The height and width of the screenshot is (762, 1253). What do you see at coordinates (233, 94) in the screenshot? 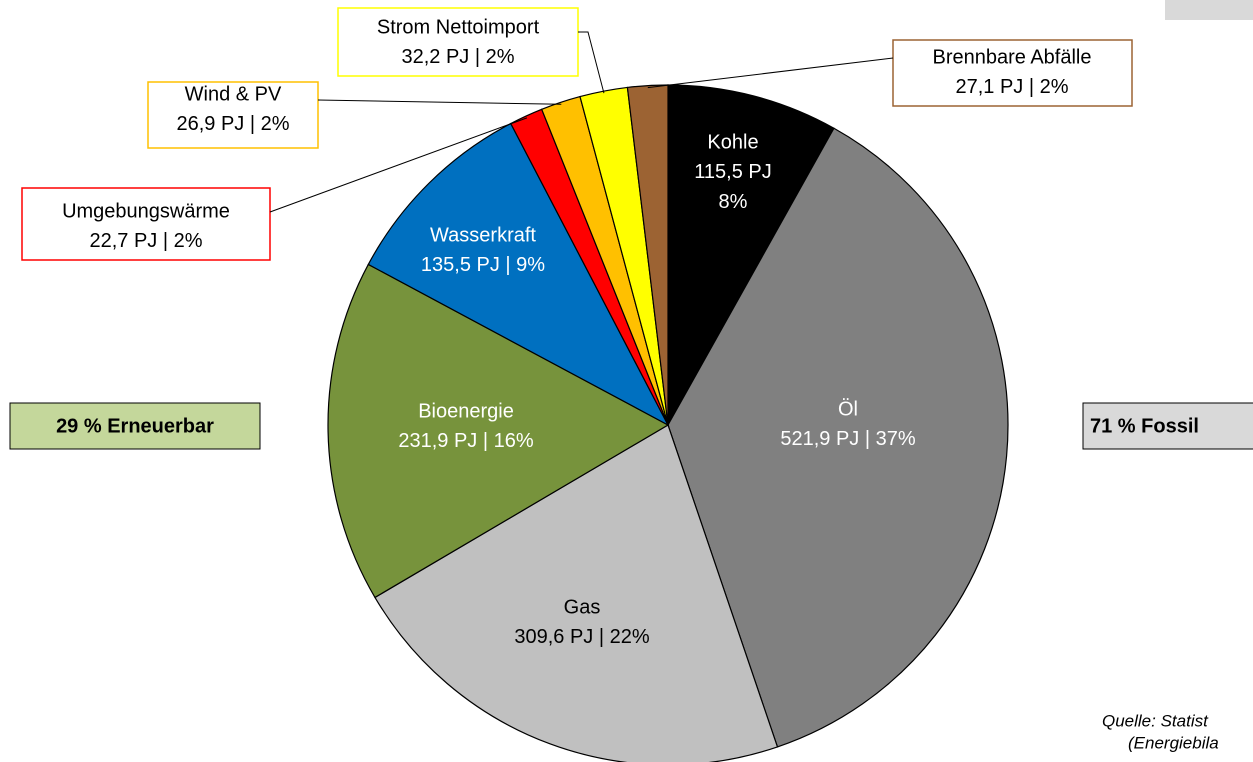
I see `slice-name: Wind & PV` at bounding box center [233, 94].